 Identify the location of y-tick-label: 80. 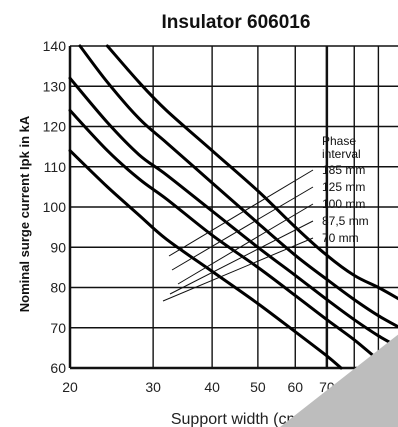
(58, 288).